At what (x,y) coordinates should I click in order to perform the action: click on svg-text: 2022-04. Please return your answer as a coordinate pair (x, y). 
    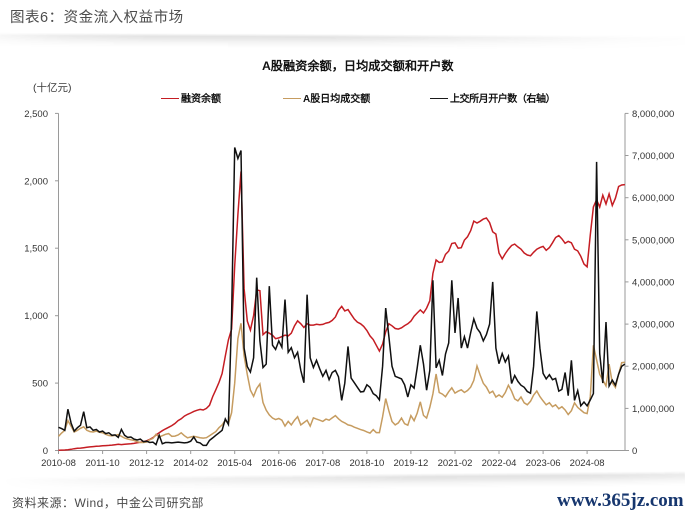
    Looking at the image, I should click on (499, 463).